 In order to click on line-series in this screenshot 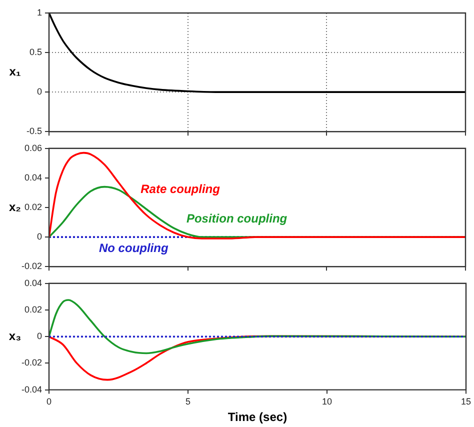, I will do `click(257, 326)`.